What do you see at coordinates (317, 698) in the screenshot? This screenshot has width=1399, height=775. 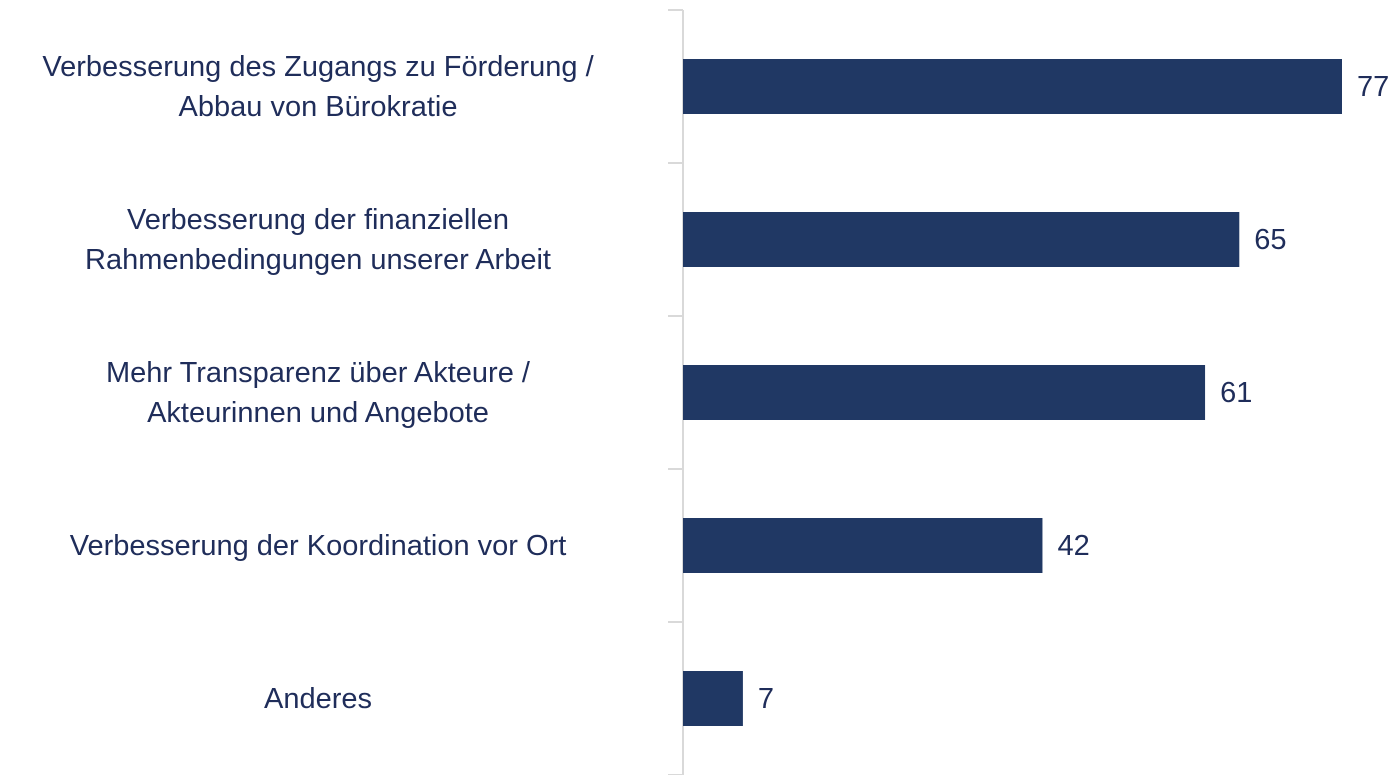 I see `category-label: Anderes` at bounding box center [317, 698].